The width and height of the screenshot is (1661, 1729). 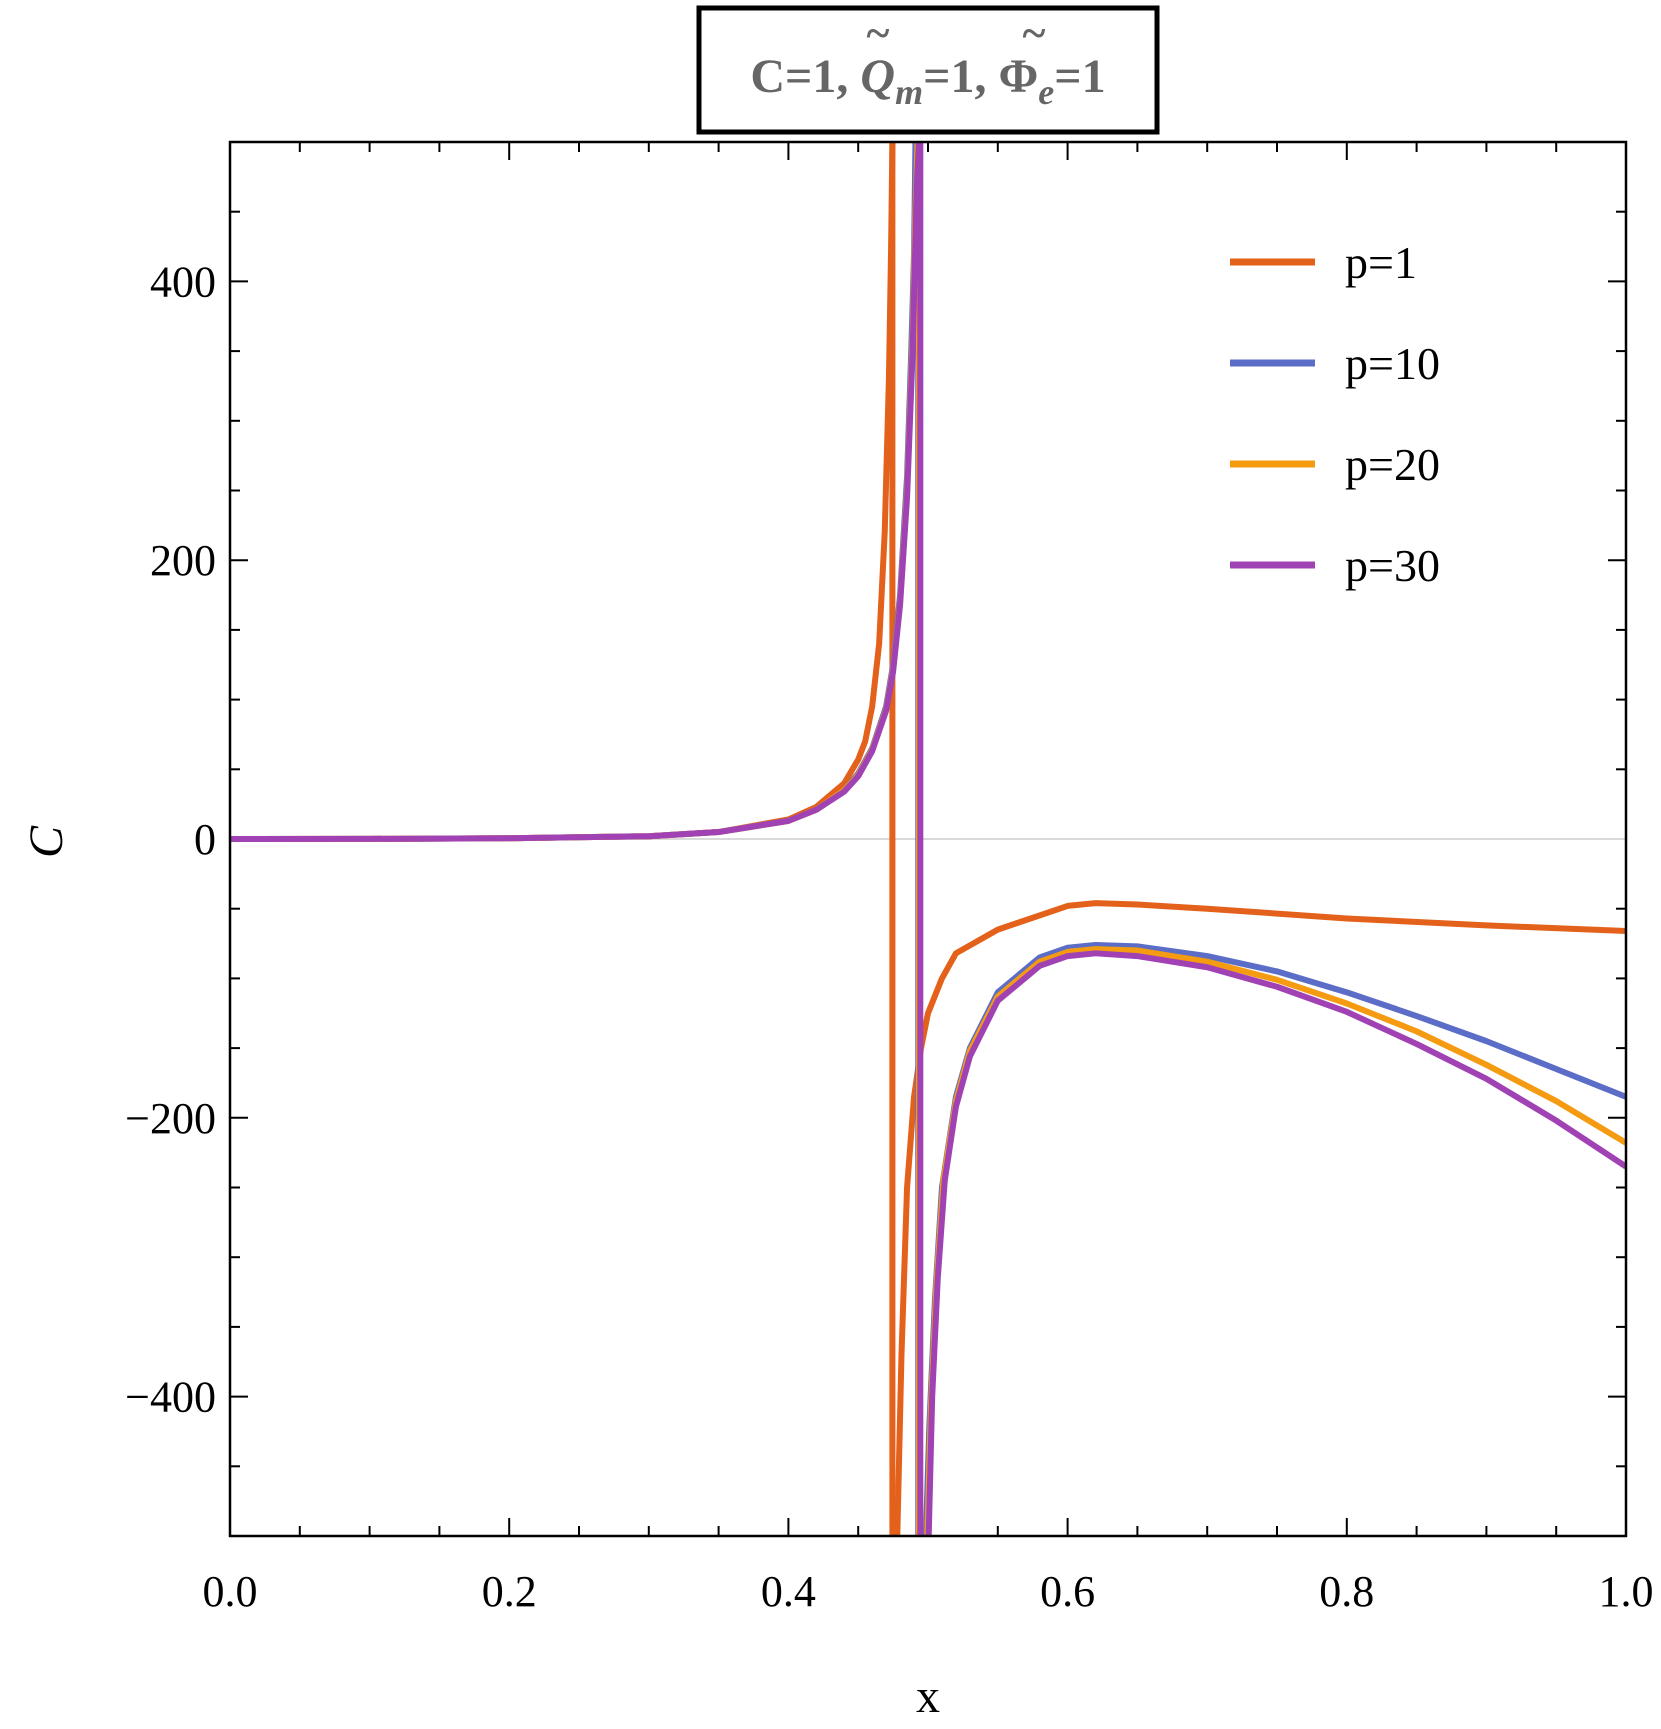 I want to click on y-tick-label: 0, so click(x=205, y=839).